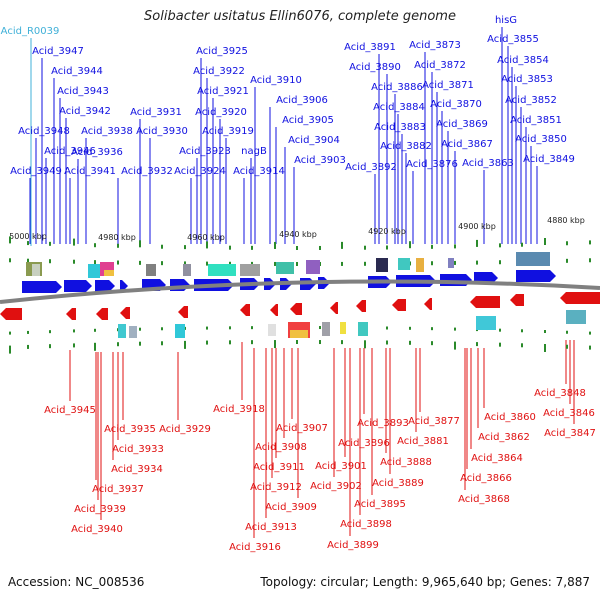  What do you see at coordinates (434, 421) in the screenshot?
I see `gene-label: Acid_3877` at bounding box center [434, 421].